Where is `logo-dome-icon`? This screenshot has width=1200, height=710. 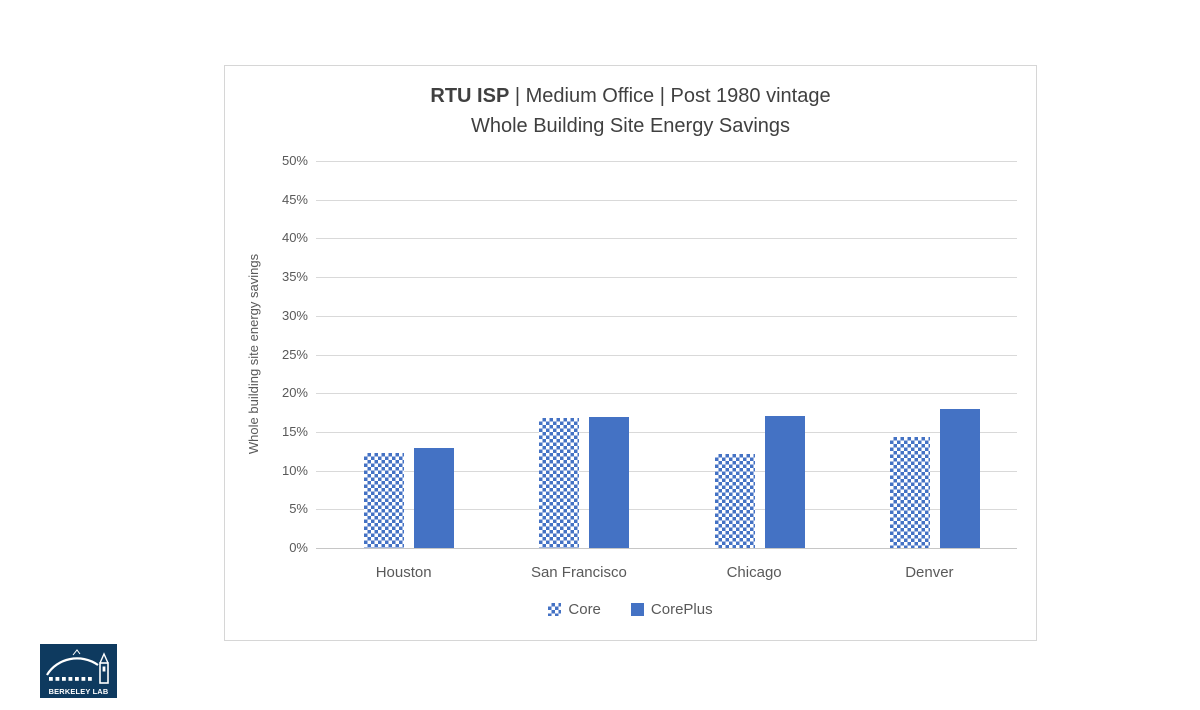
logo-dome-icon is located at coordinates (72, 666).